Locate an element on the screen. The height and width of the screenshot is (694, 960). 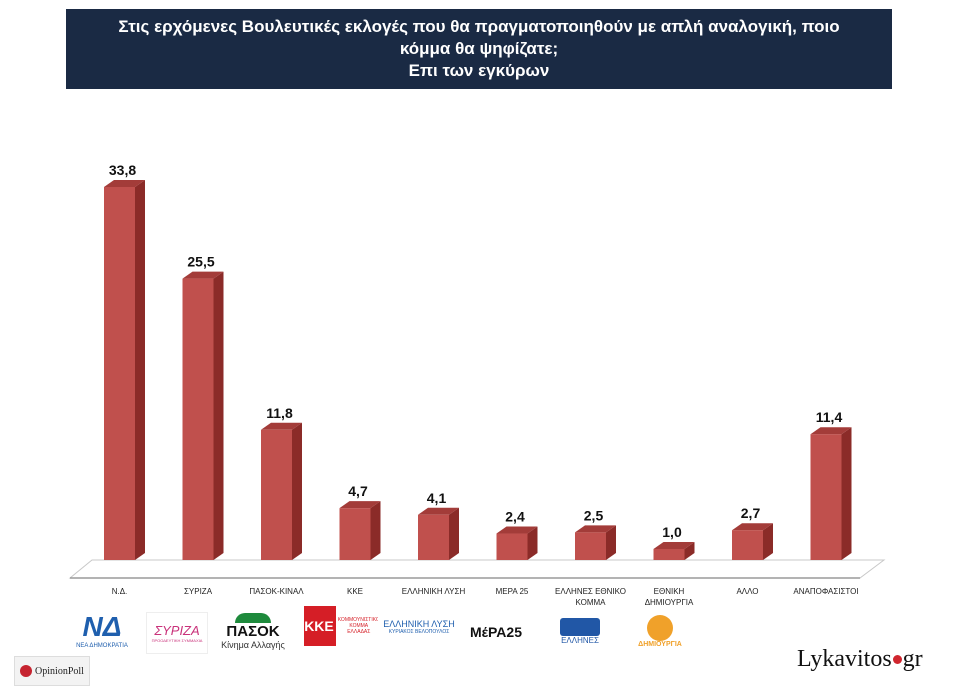
category-label: ΔΗΜΙΟΥΡΓΙΑ is located at coordinates (669, 602).